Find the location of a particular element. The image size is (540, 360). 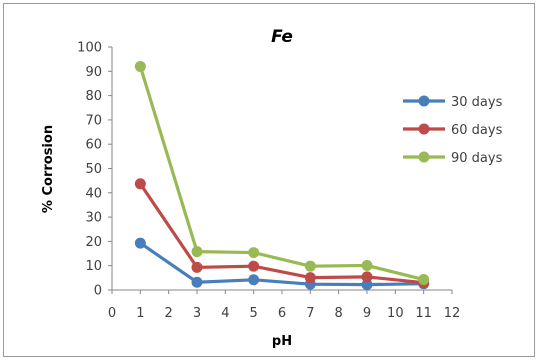

x-tick-label: 4 is located at coordinates (225, 313).